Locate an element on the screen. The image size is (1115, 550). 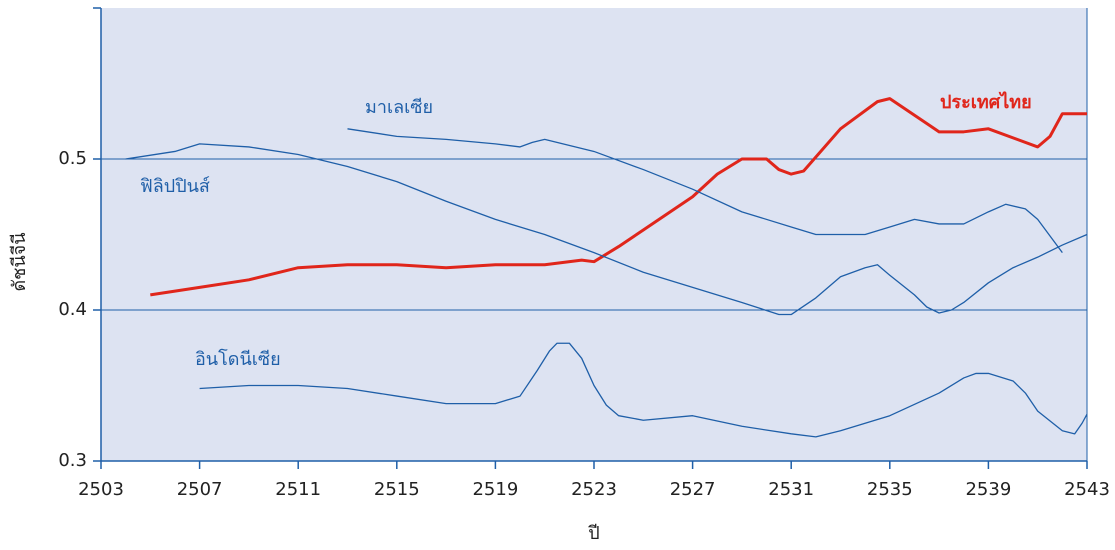
x-axis-label: ปี is located at coordinates (594, 533).